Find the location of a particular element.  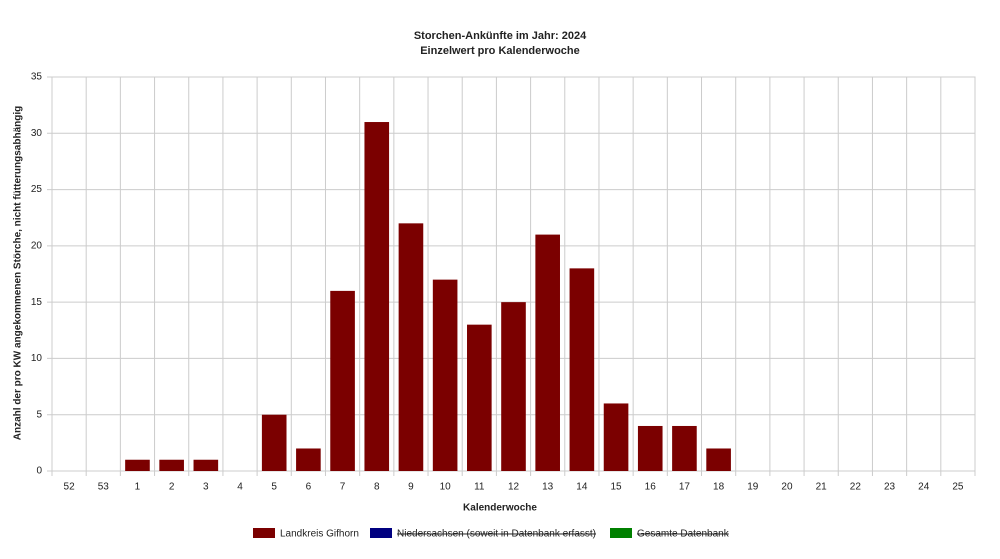

x-tick-label: 19 is located at coordinates (753, 487).